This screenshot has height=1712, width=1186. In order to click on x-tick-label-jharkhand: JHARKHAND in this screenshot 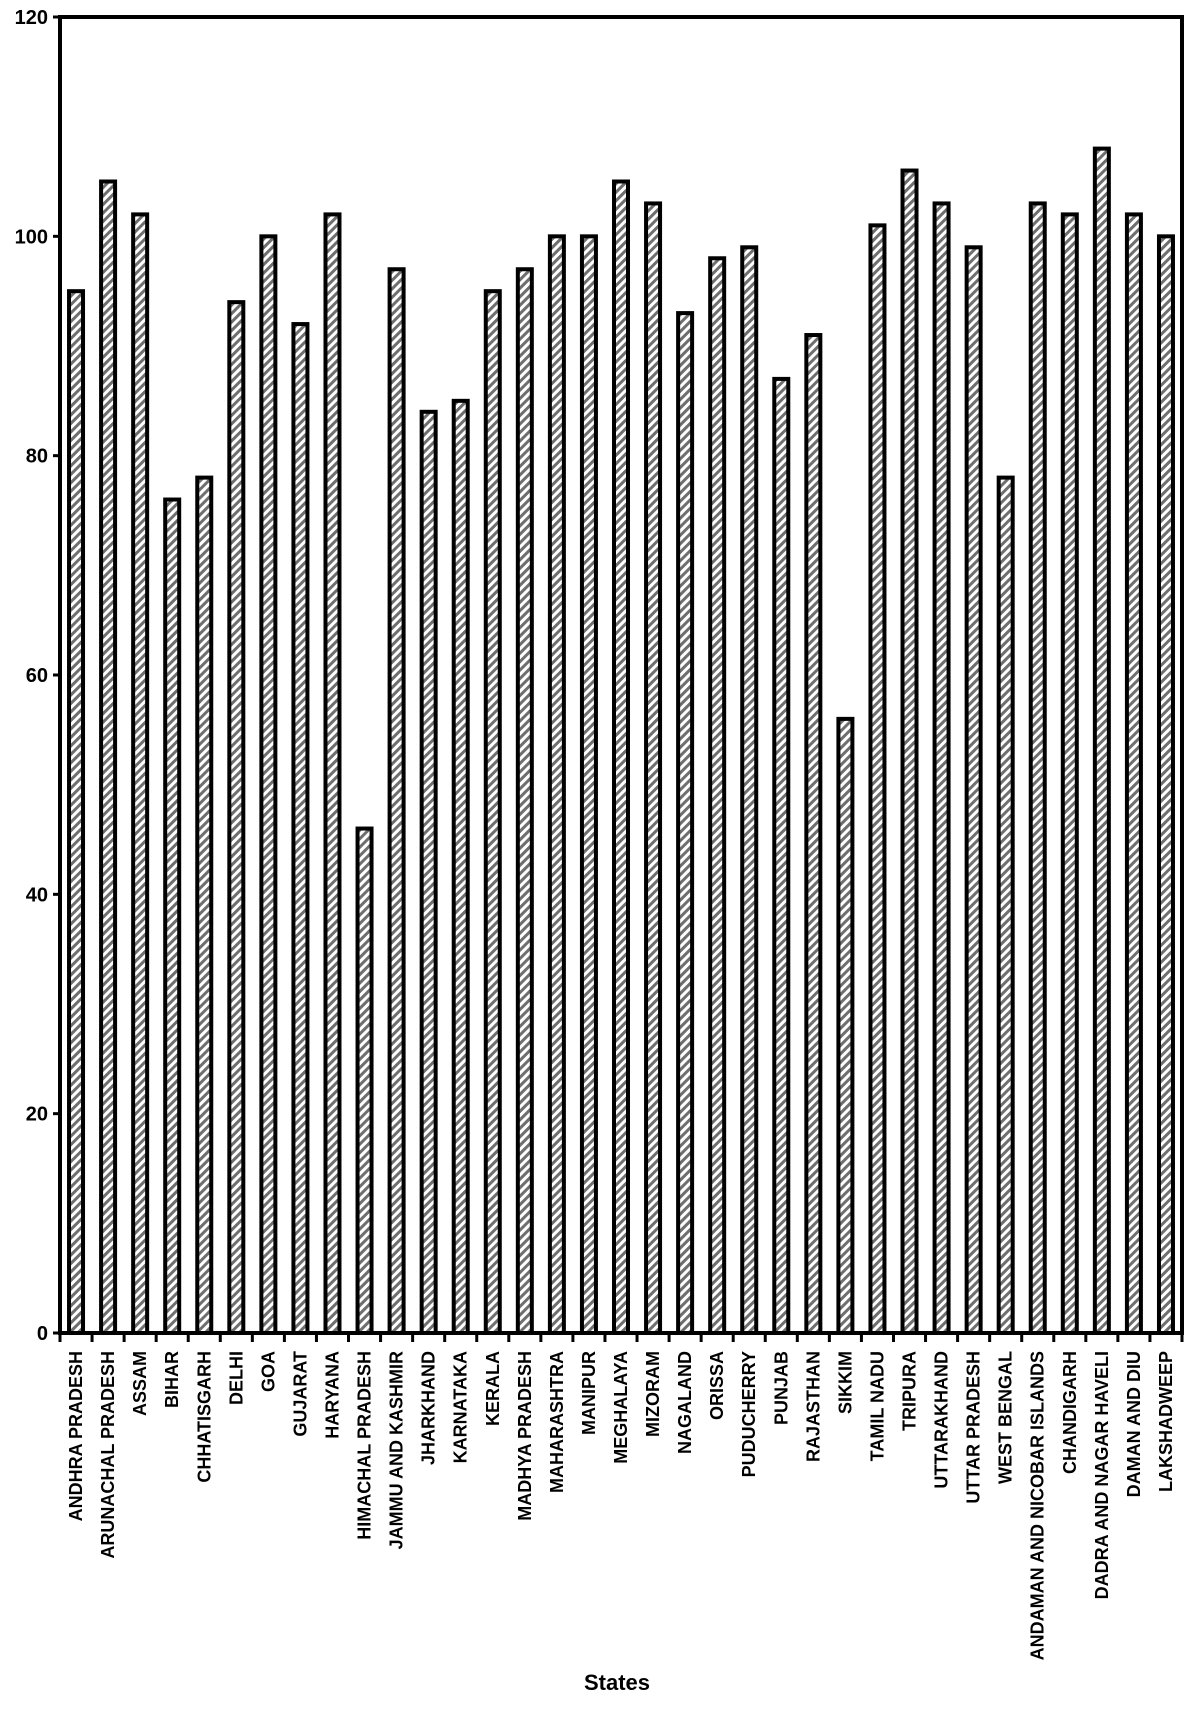, I will do `click(429, 1408)`.